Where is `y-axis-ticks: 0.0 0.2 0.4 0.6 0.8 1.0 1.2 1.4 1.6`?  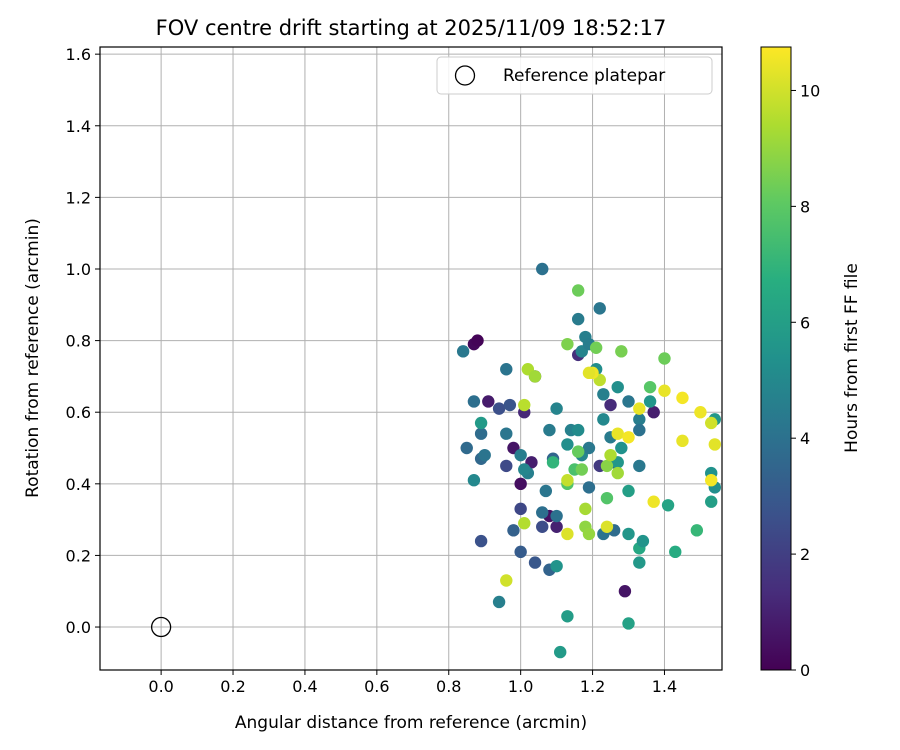
y-axis-ticks: 0.0 0.2 0.4 0.6 0.8 1.0 1.2 1.4 1.6 is located at coordinates (83, 341).